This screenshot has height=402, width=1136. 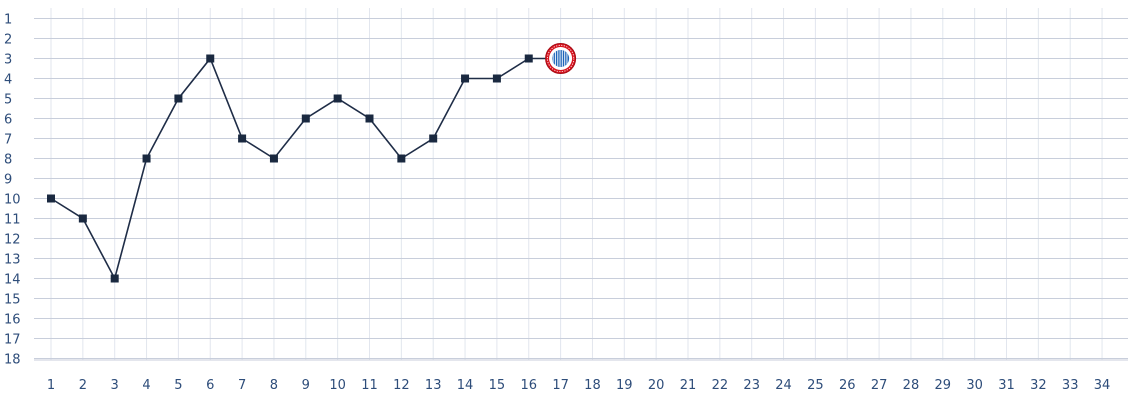 What do you see at coordinates (12, 300) in the screenshot?
I see `y-tick-label: 15` at bounding box center [12, 300].